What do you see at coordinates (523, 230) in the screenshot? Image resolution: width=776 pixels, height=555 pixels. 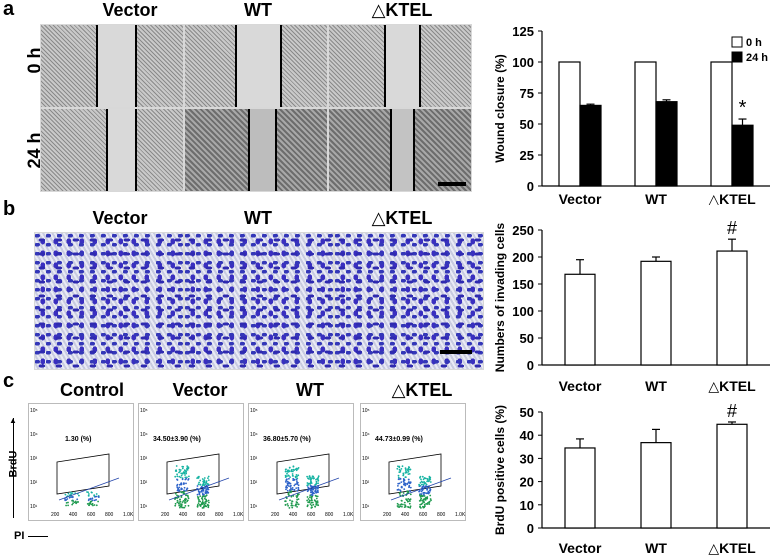 I see `y-tick-label: 250` at bounding box center [523, 230].